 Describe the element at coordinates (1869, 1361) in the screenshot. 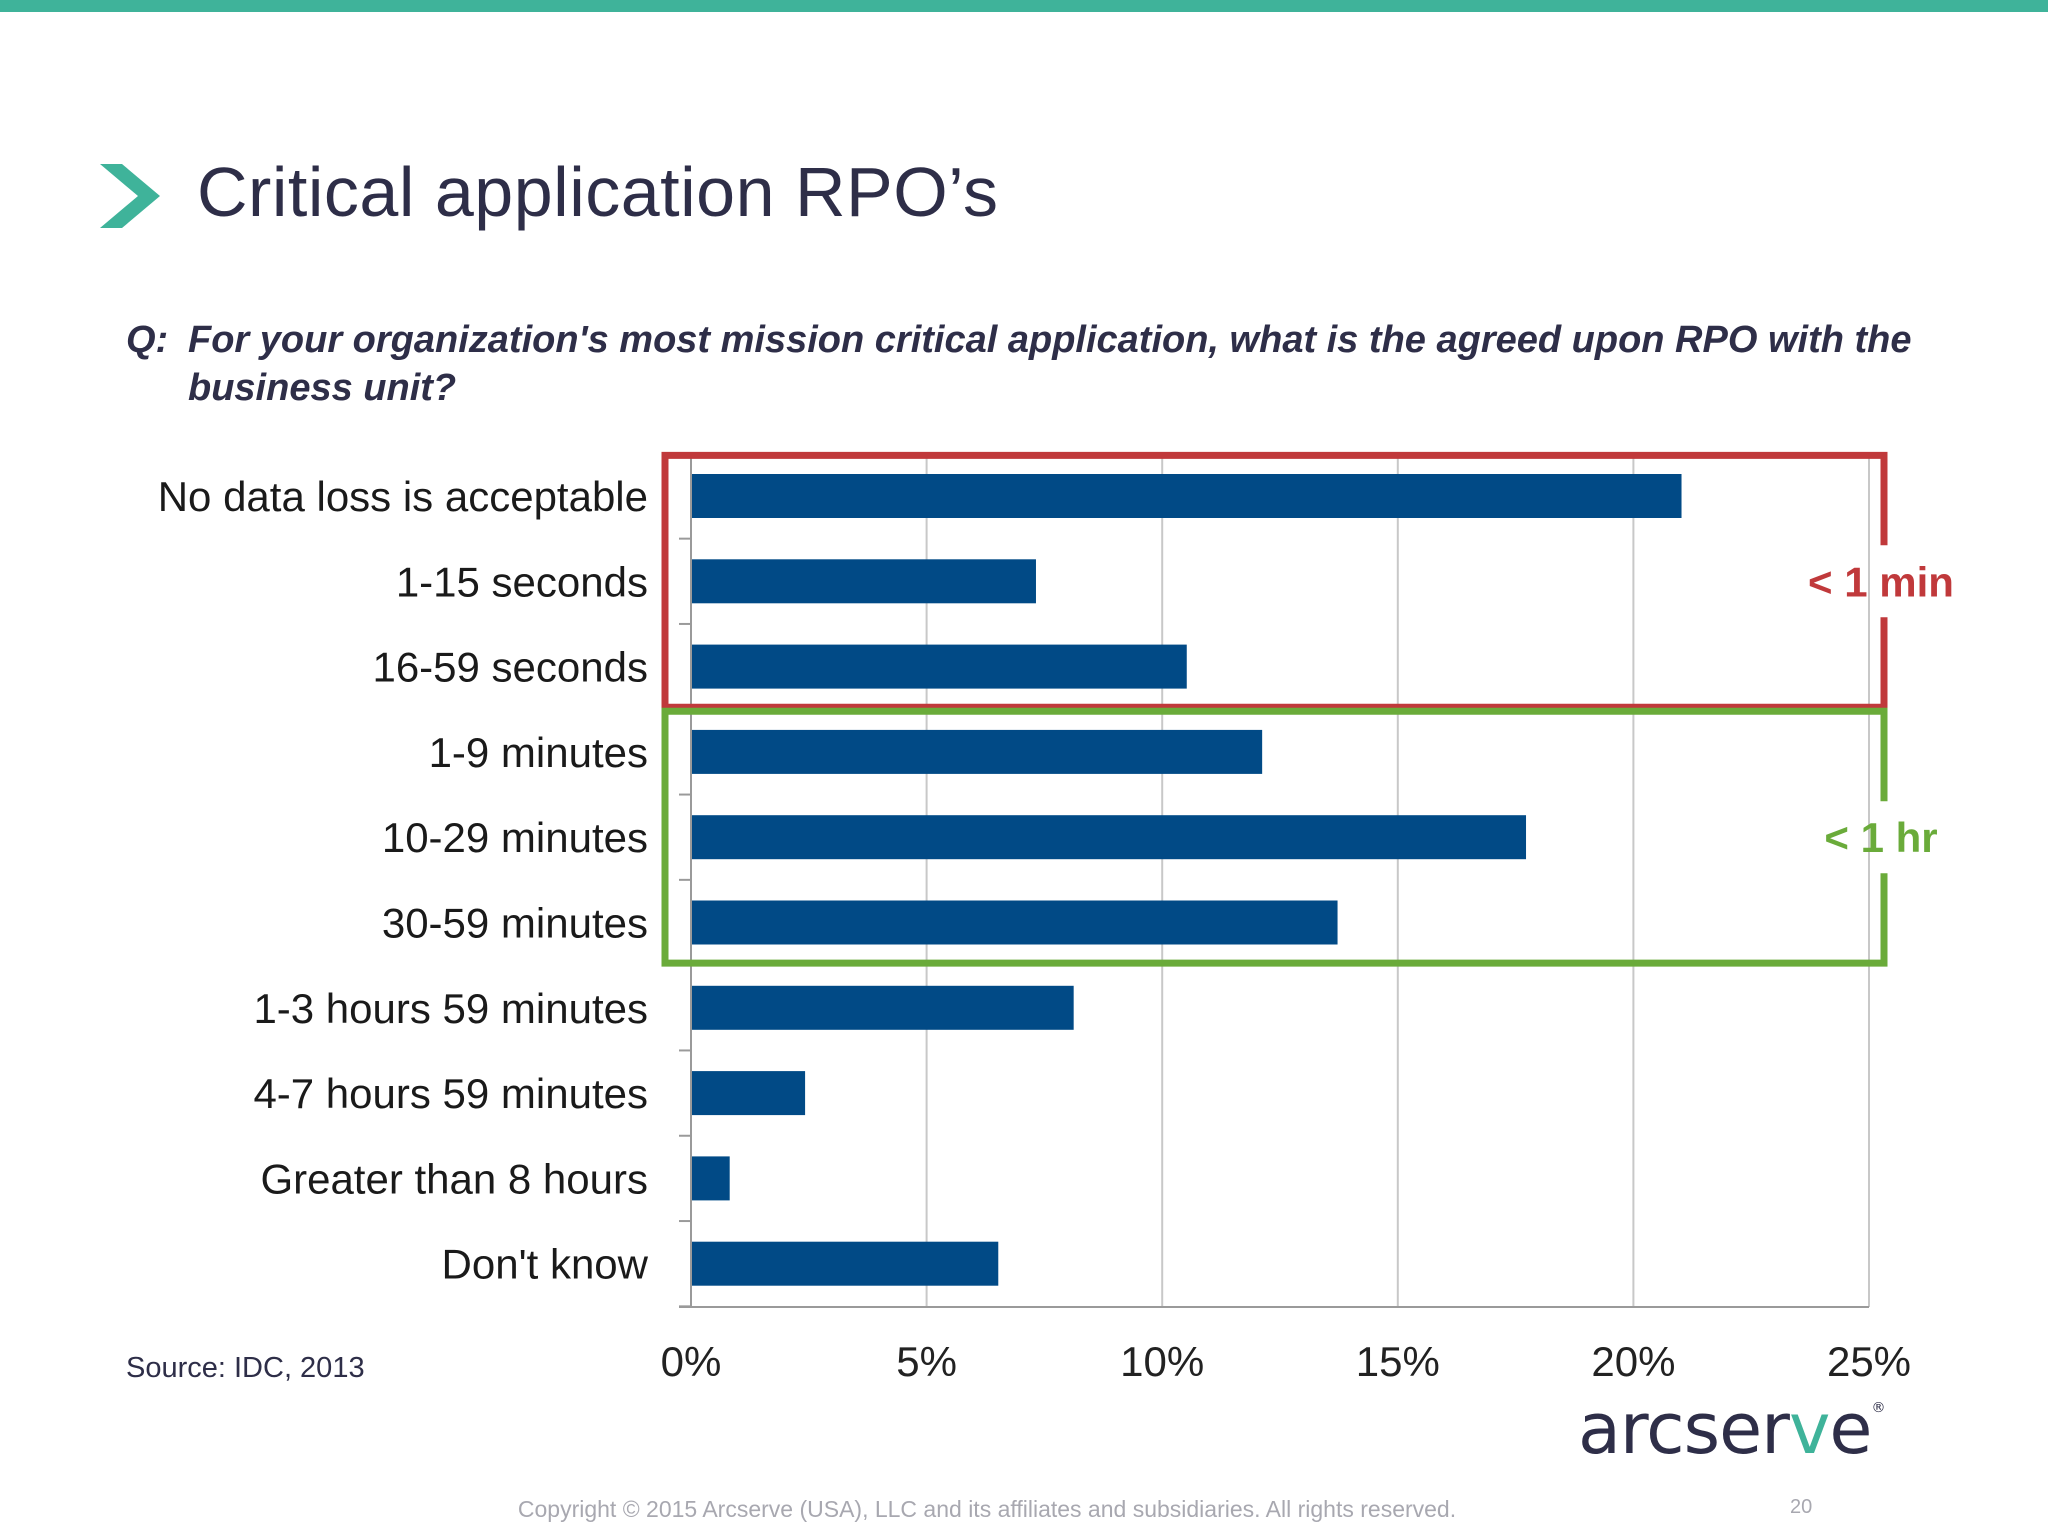

I see `x-tick-label: 25%` at that location.